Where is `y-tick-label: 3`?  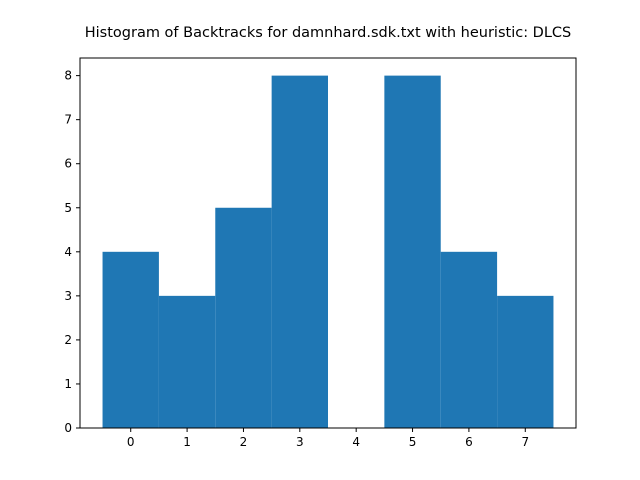
y-tick-label: 3 is located at coordinates (68, 296).